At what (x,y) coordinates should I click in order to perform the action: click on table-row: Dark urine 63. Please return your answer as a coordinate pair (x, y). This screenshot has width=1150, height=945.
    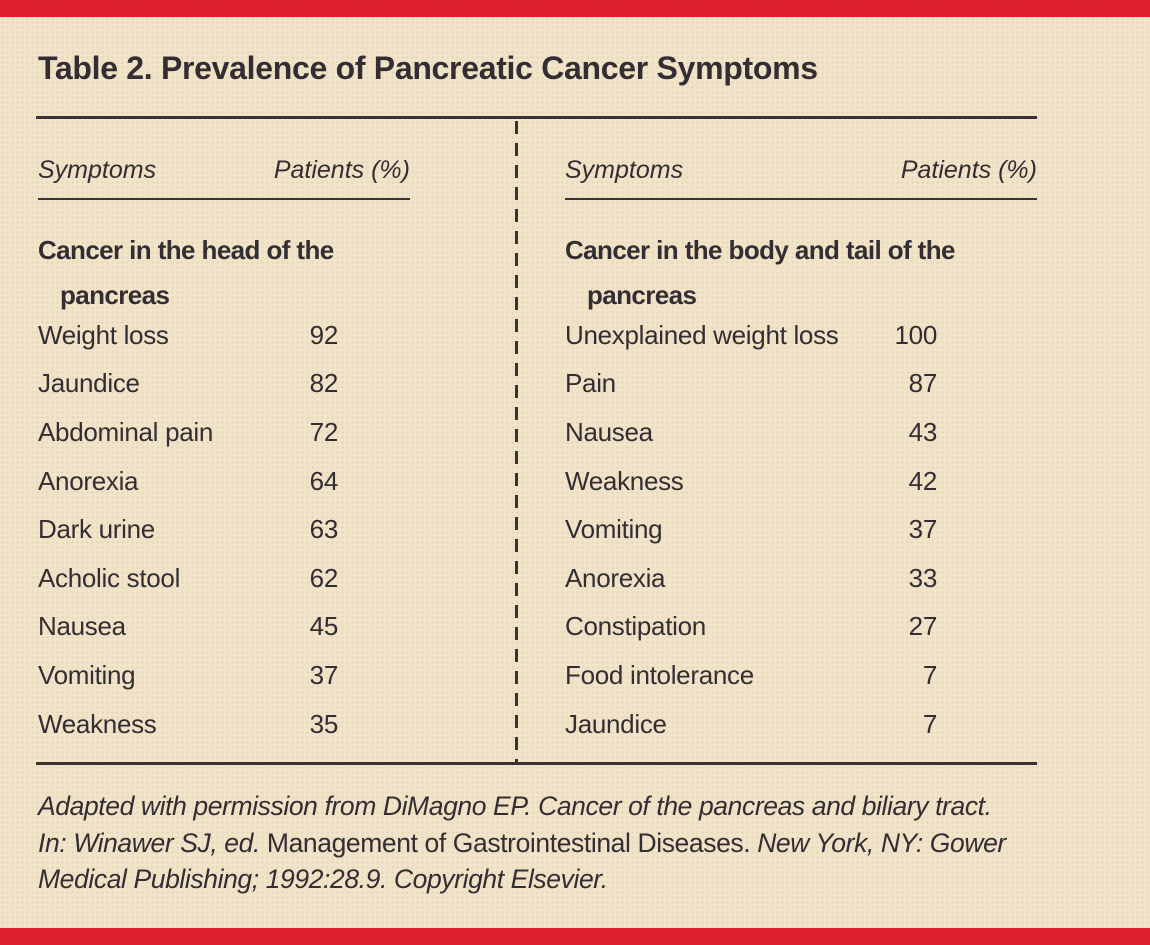
    Looking at the image, I should click on (224, 529).